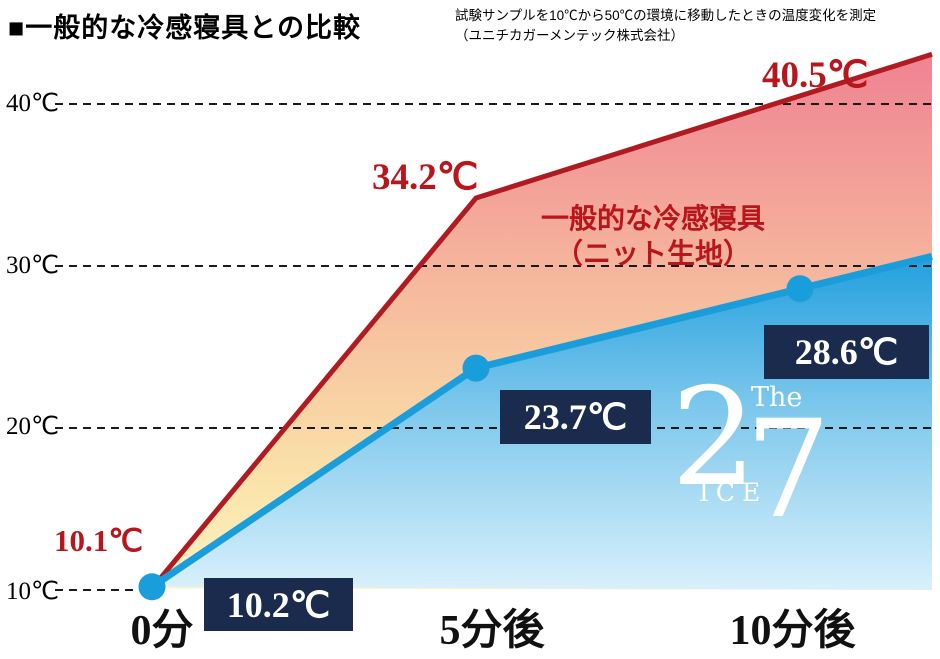  What do you see at coordinates (815, 75) in the screenshot?
I see `data-label-red-10min: 40.5℃` at bounding box center [815, 75].